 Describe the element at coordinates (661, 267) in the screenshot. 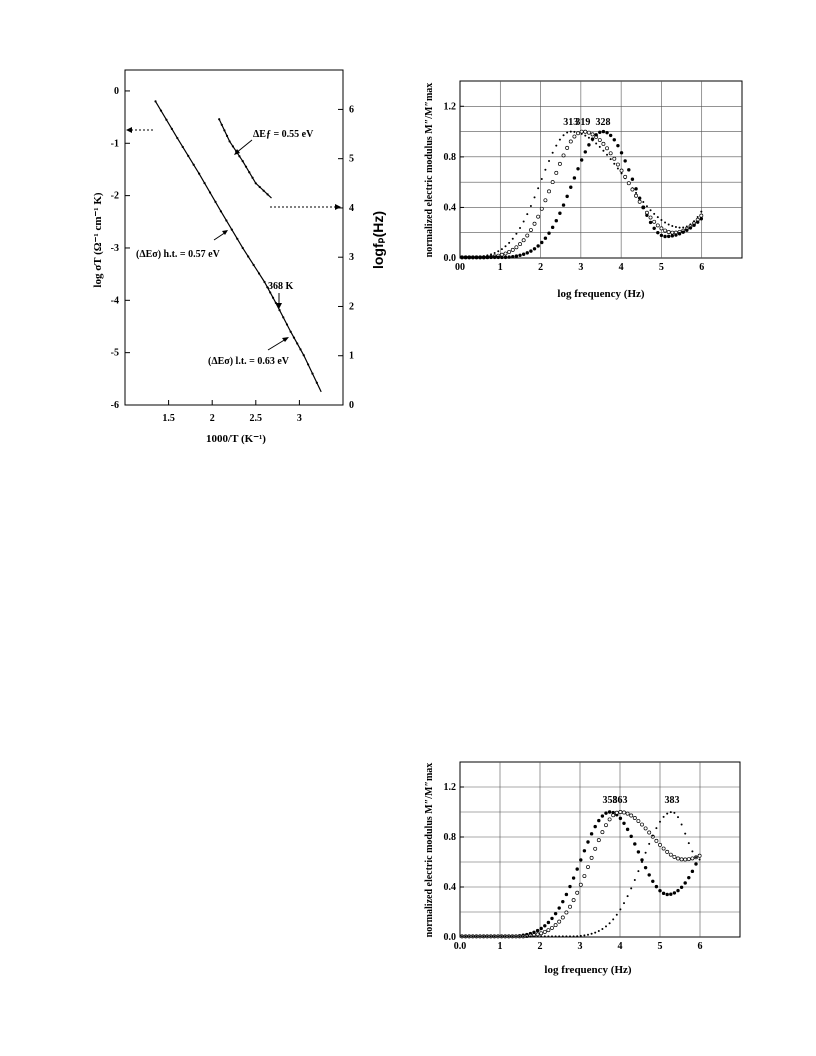

I see `x-tick-label: 5` at that location.